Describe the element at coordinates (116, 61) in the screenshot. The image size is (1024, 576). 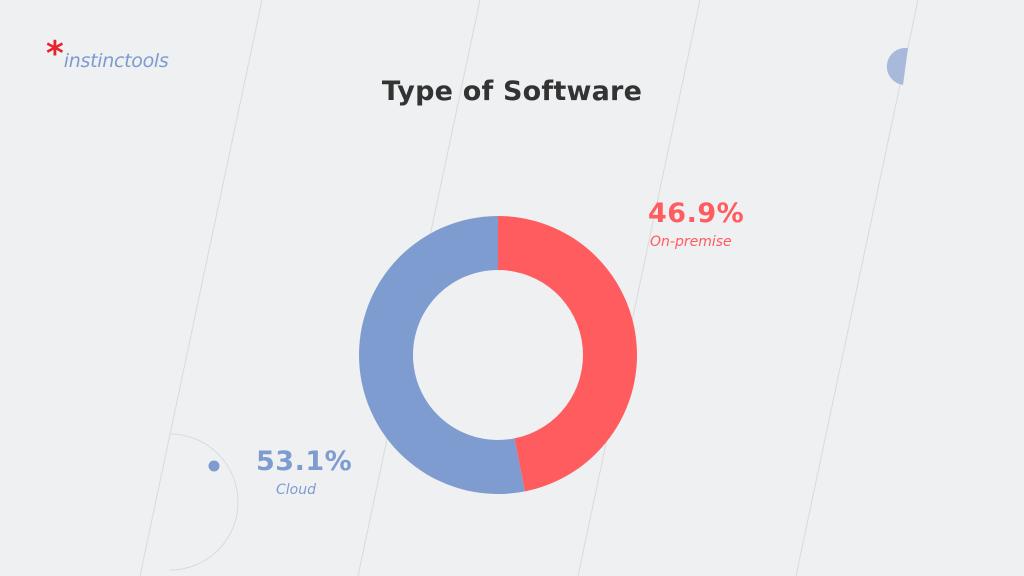
I see `logo-wordmark: instinctools` at that location.